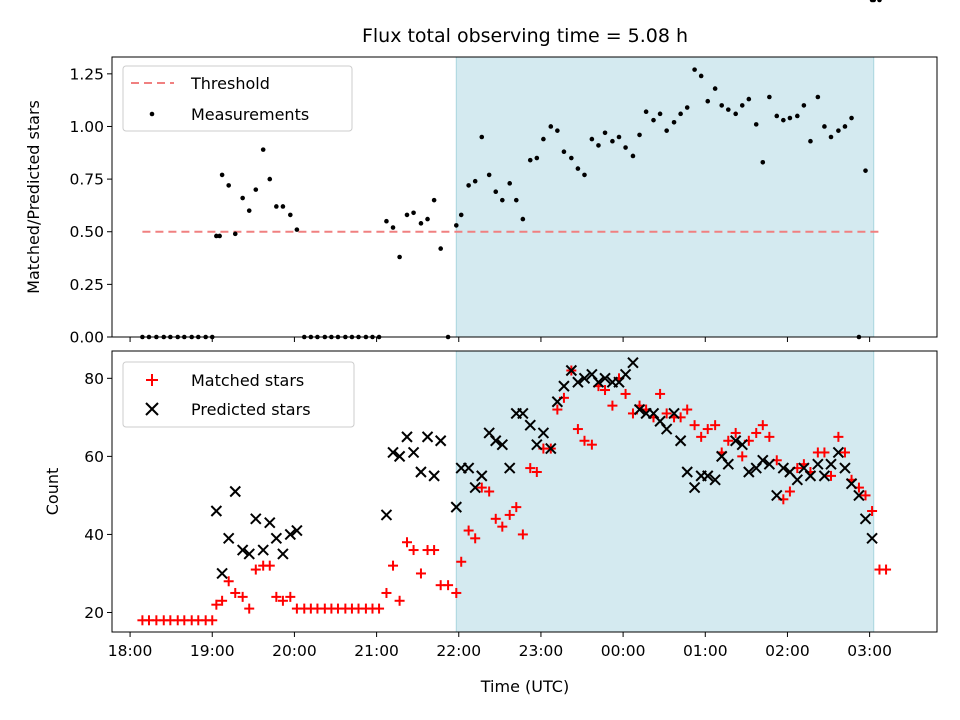  I want to click on chart-title: Flux total observing time = 5.08 h, so click(525, 36).